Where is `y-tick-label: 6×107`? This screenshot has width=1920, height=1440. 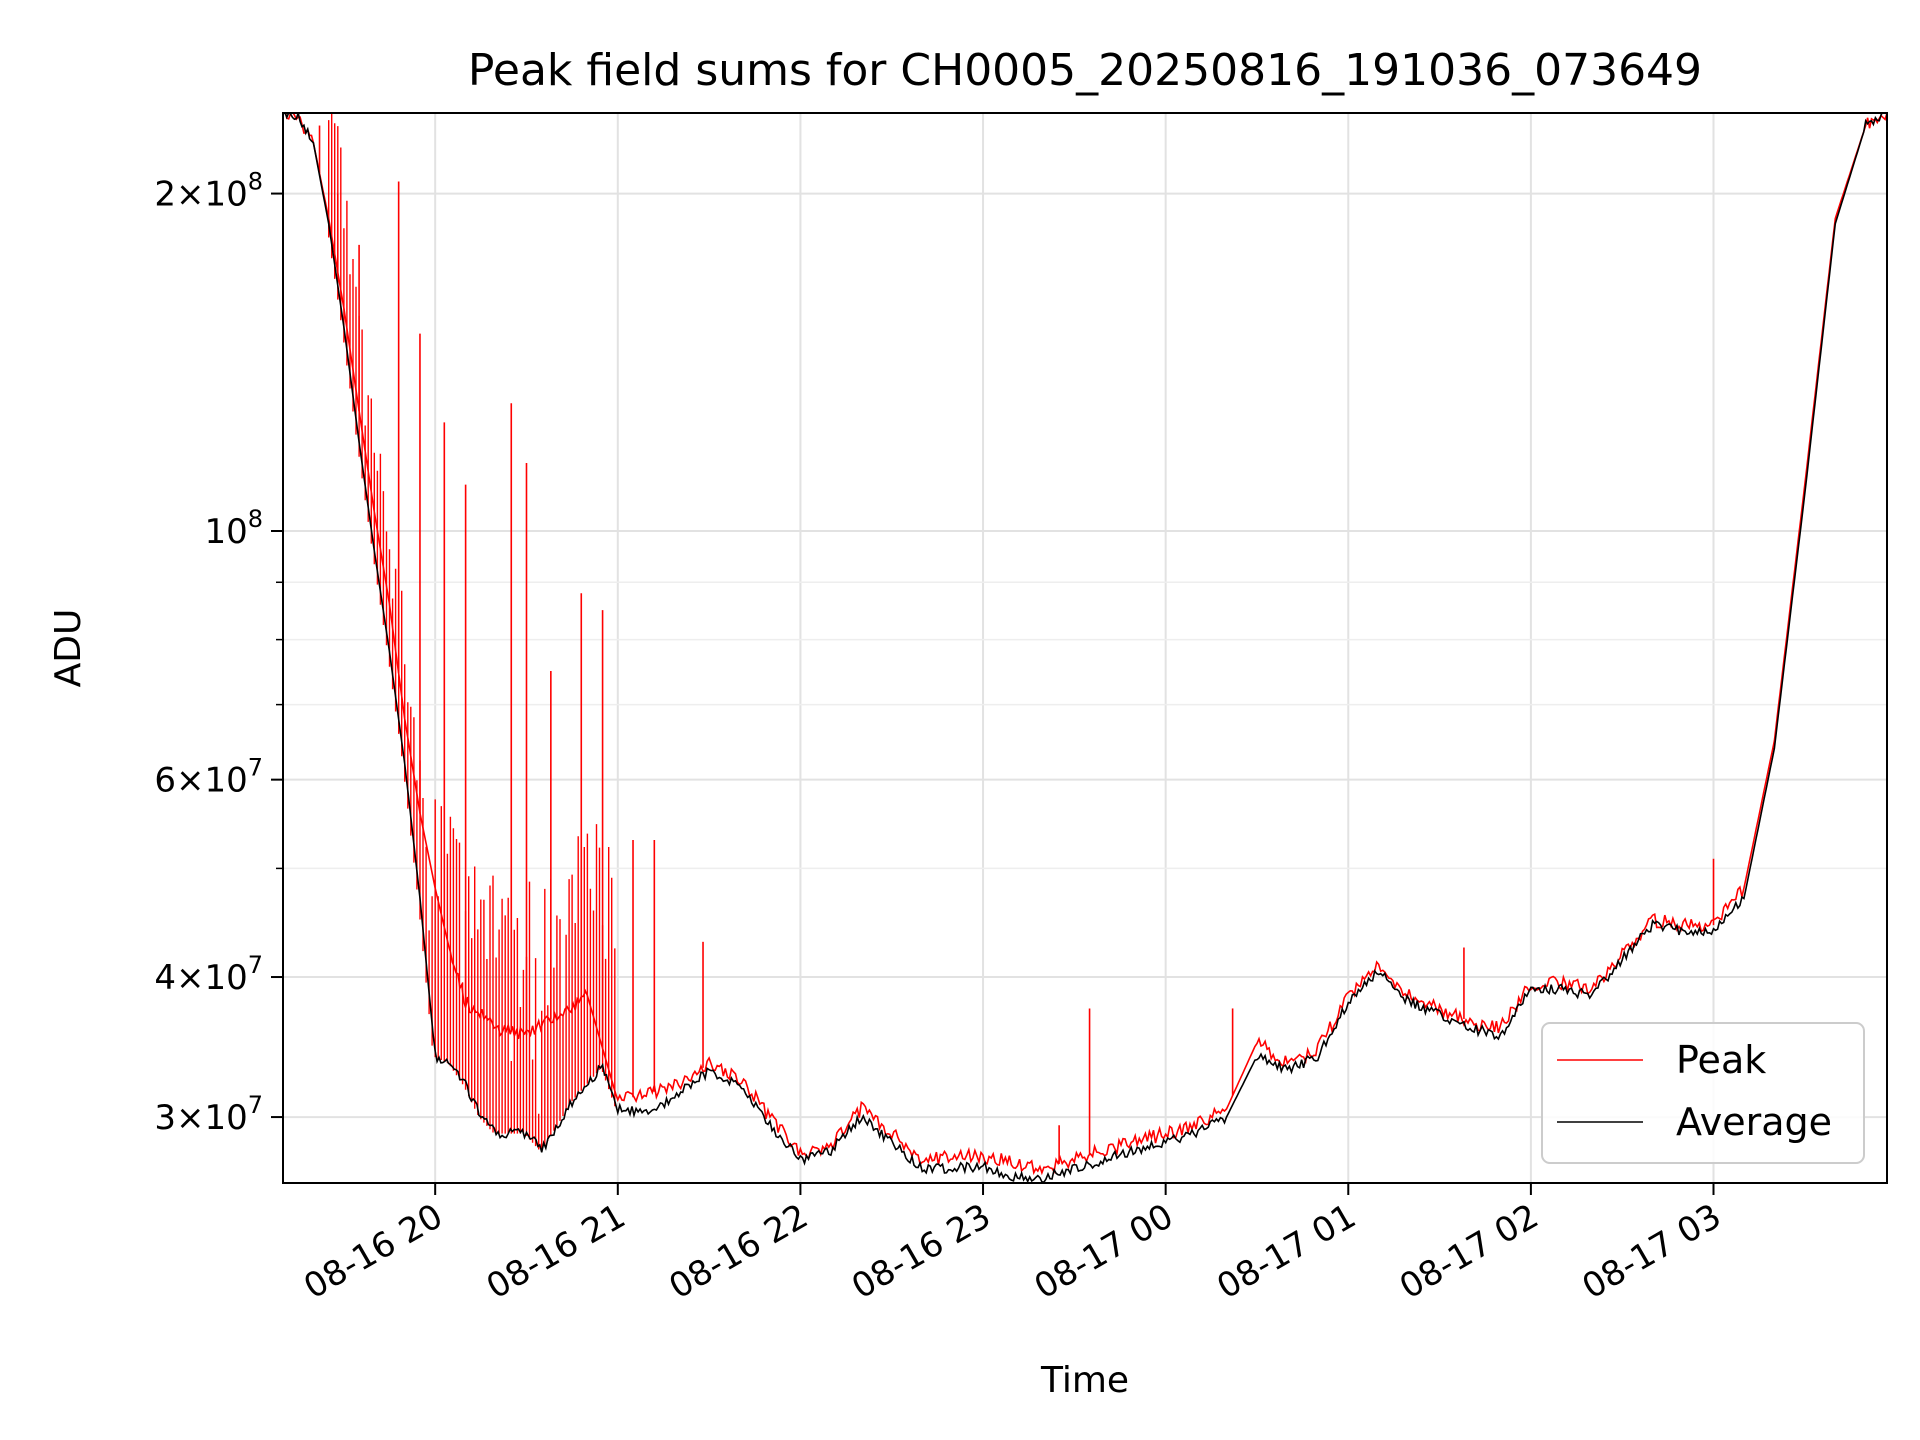 y-tick-label: 6×107 is located at coordinates (208, 777).